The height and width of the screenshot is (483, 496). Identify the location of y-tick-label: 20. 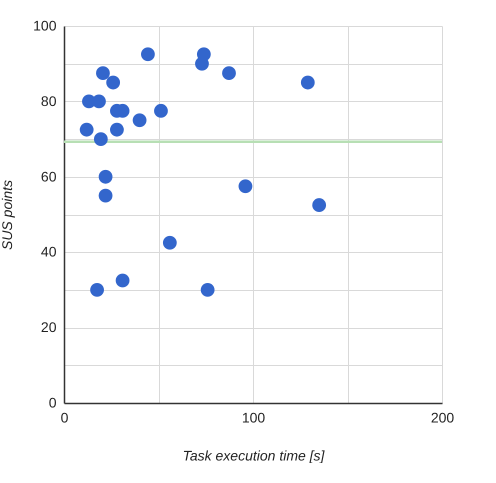
(48, 327).